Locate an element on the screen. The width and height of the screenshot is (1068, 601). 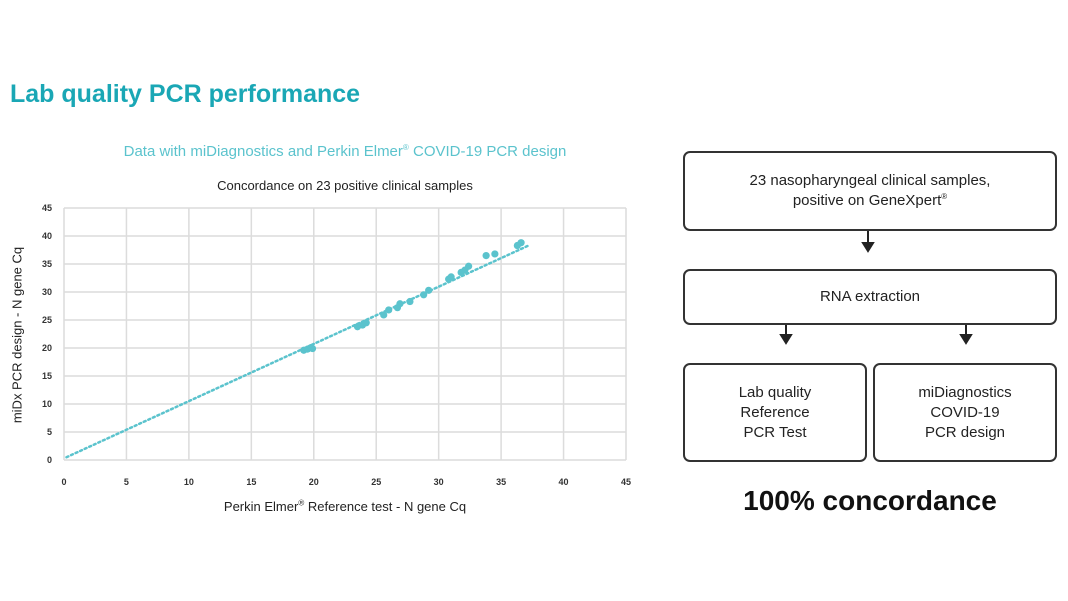
y-tick-label: 35 is located at coordinates (47, 264).